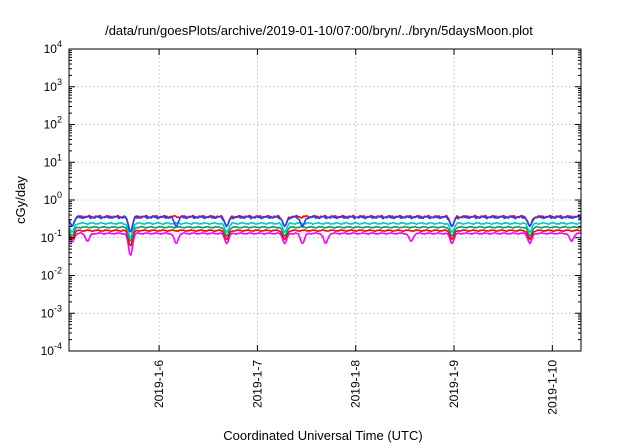 The width and height of the screenshot is (640, 448). I want to click on y-tick-label: 10⁻¹, so click(51, 236).